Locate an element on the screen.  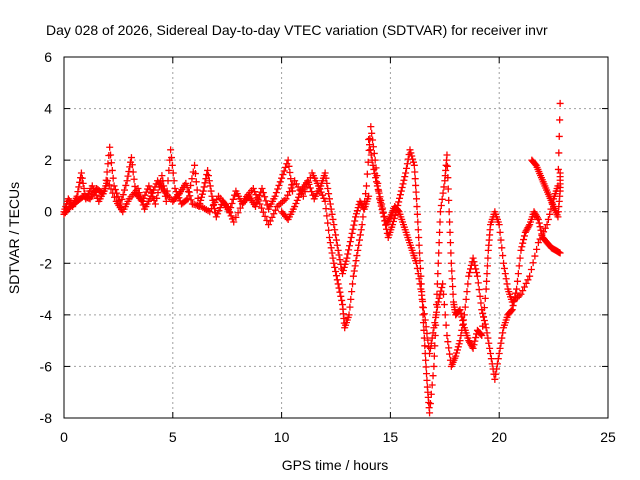
x-tick-label: 25 is located at coordinates (608, 437).